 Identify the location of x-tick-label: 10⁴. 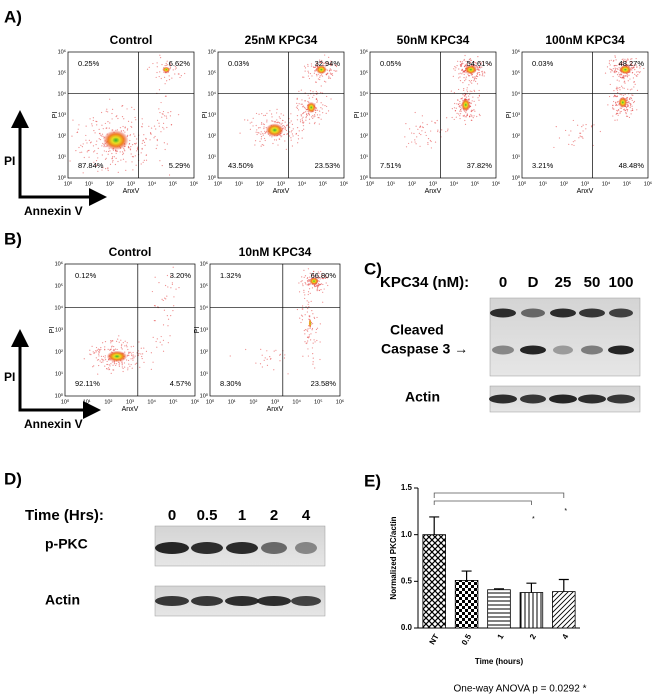
(296, 401).